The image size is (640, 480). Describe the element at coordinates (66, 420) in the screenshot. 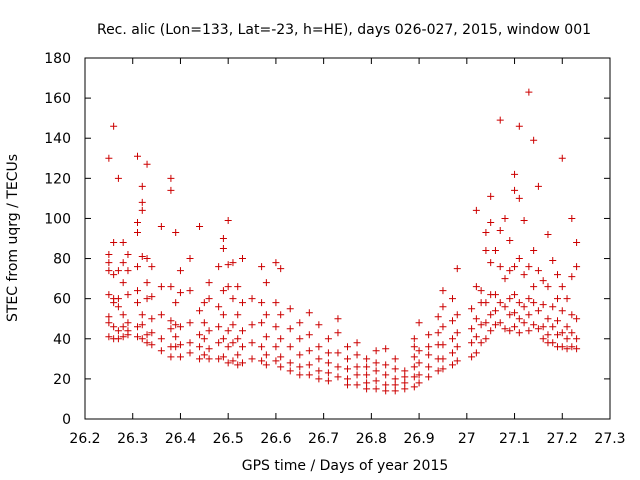

I see `y-tick-label: 0` at that location.